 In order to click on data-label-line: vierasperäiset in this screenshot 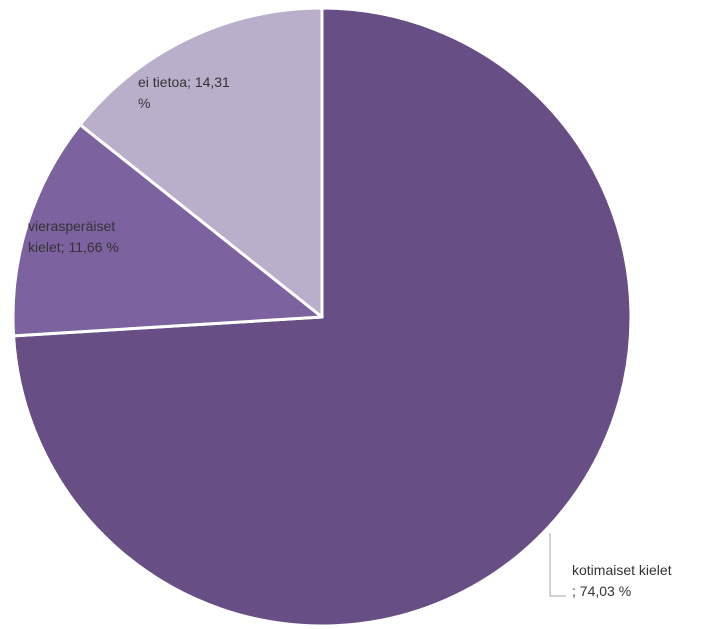, I will do `click(71, 226)`.